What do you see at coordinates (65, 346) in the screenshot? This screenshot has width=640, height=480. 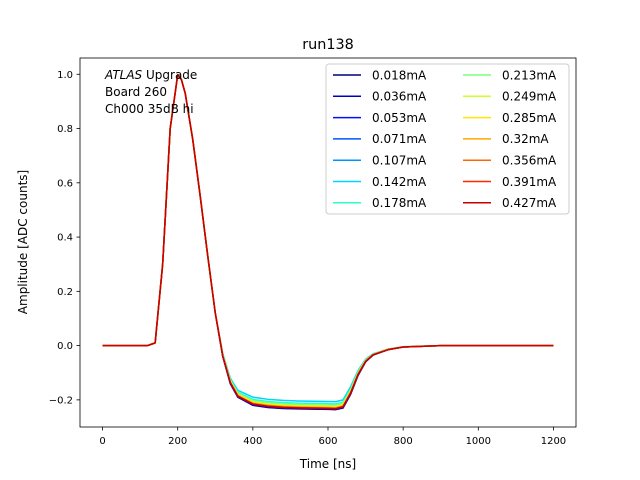 I see `y-tick-label: 0.0` at bounding box center [65, 346].